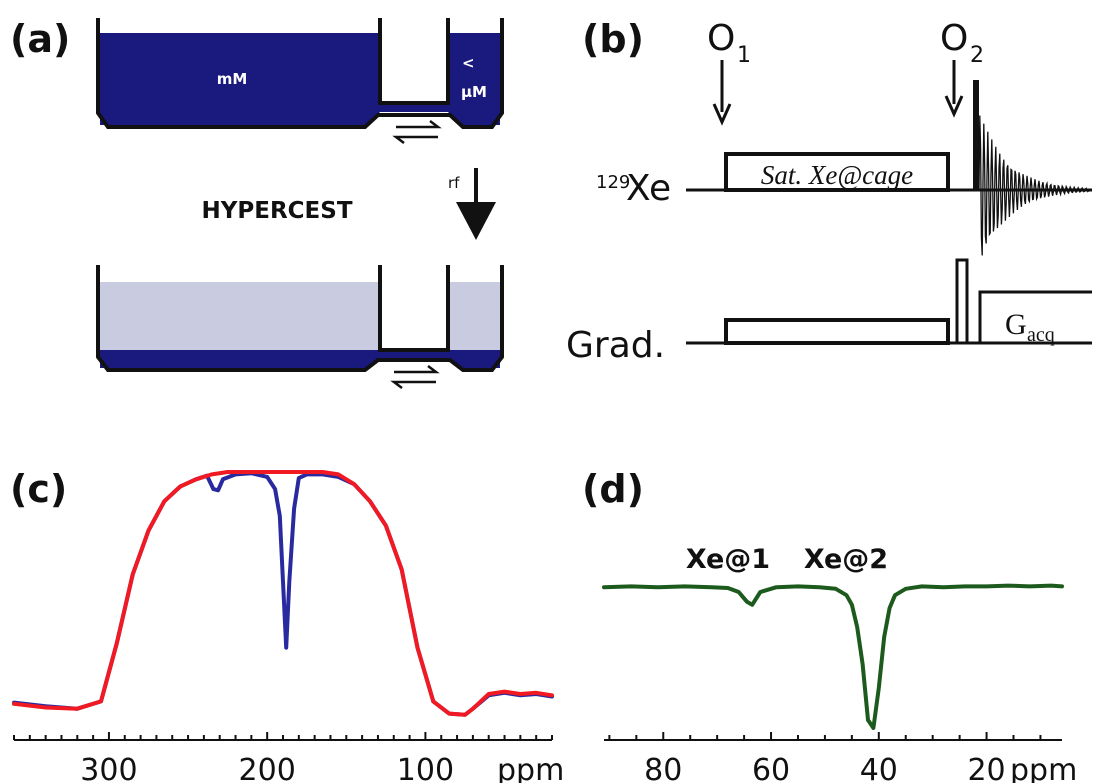 The width and height of the screenshot is (1095, 783). I want to click on saturation-pulse-box, so click(837, 172).